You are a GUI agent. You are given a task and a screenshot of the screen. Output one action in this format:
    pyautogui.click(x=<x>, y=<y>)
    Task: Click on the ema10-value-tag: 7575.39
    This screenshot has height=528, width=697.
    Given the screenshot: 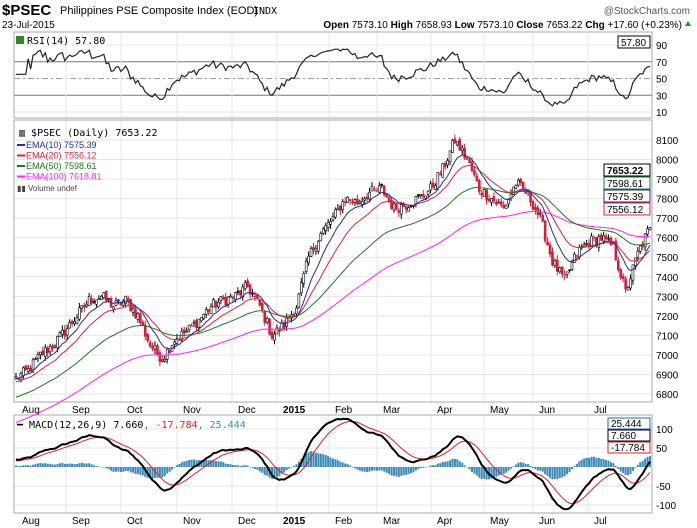 What is the action you would take?
    pyautogui.click(x=627, y=196)
    